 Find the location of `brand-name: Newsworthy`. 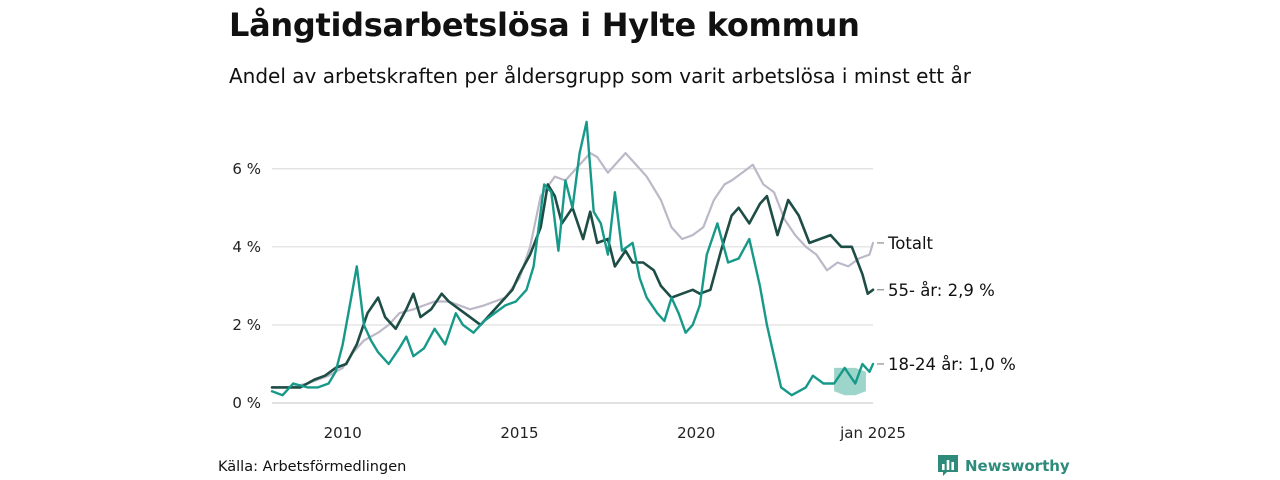

brand-name: Newsworthy is located at coordinates (1017, 466).